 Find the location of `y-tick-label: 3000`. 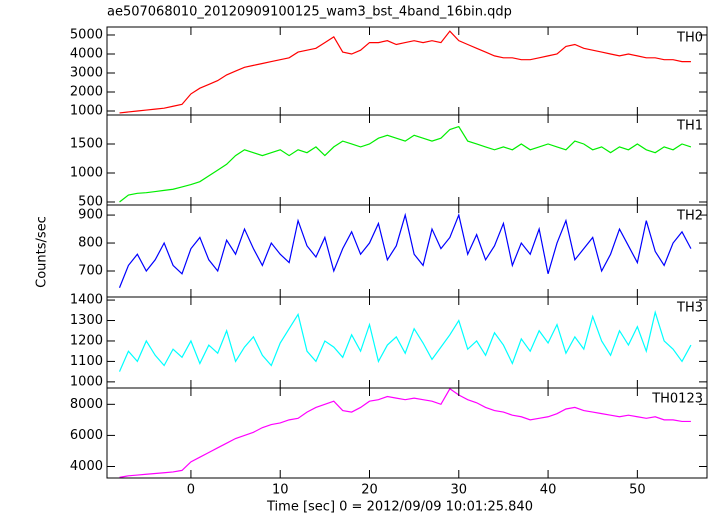

y-tick-label: 3000 is located at coordinates (86, 72).